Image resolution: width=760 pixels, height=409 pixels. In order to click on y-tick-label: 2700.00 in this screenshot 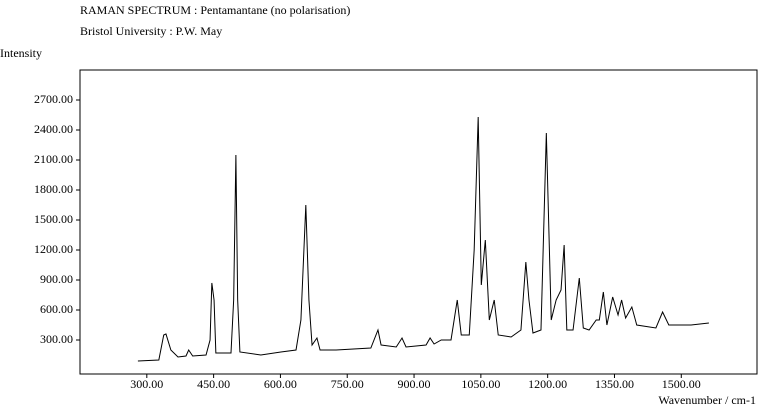, I will do `click(53, 99)`.